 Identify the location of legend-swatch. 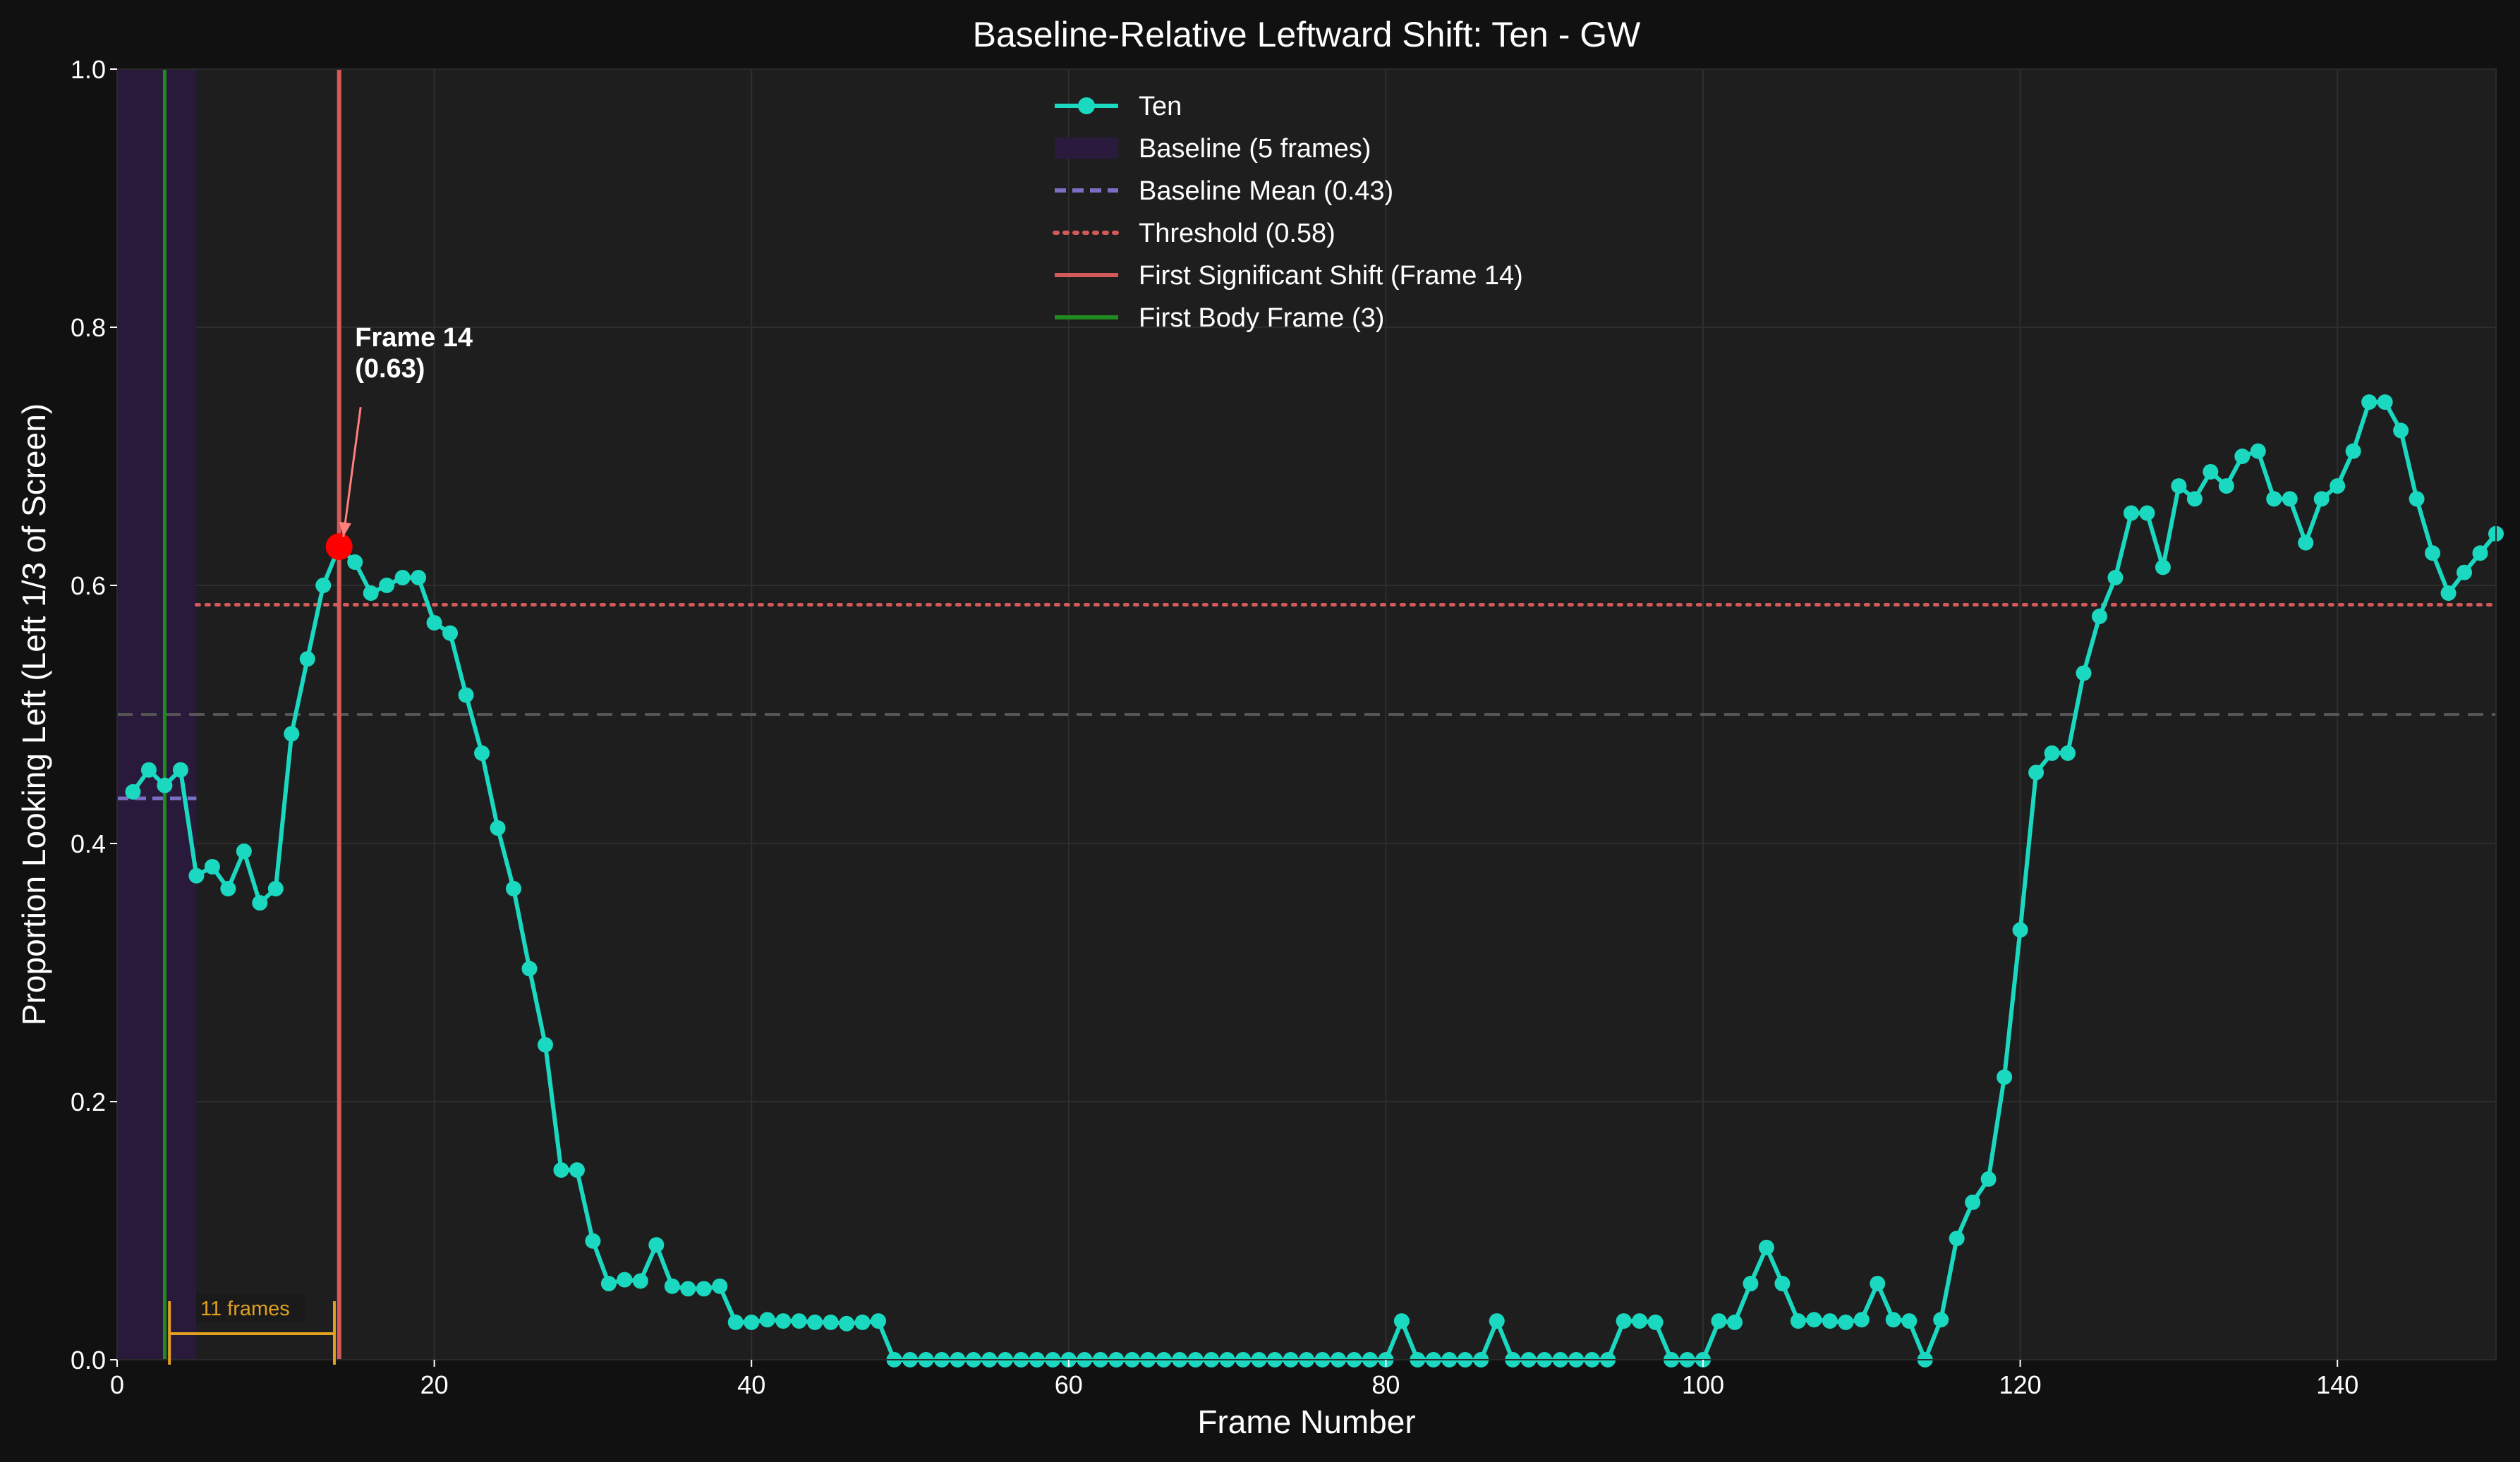
(1087, 148).